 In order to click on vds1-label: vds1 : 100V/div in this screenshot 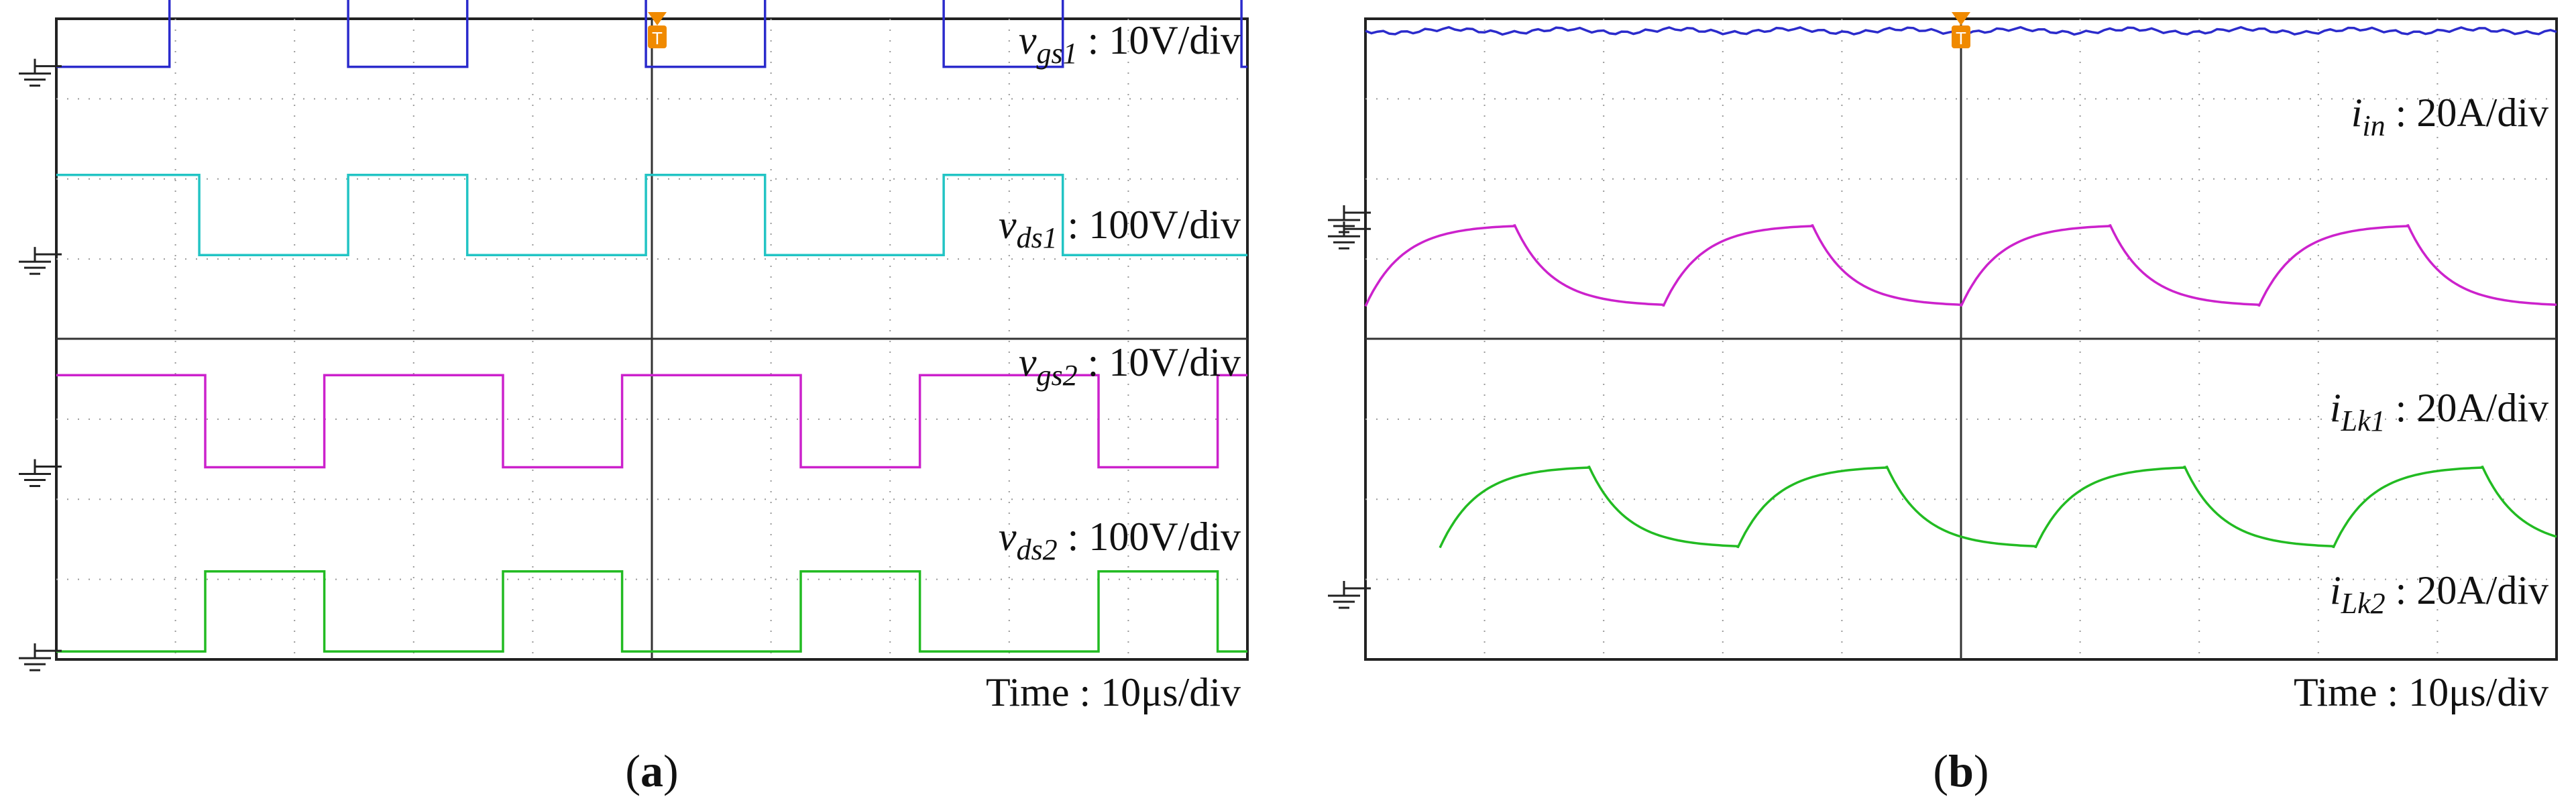, I will do `click(1120, 228)`.